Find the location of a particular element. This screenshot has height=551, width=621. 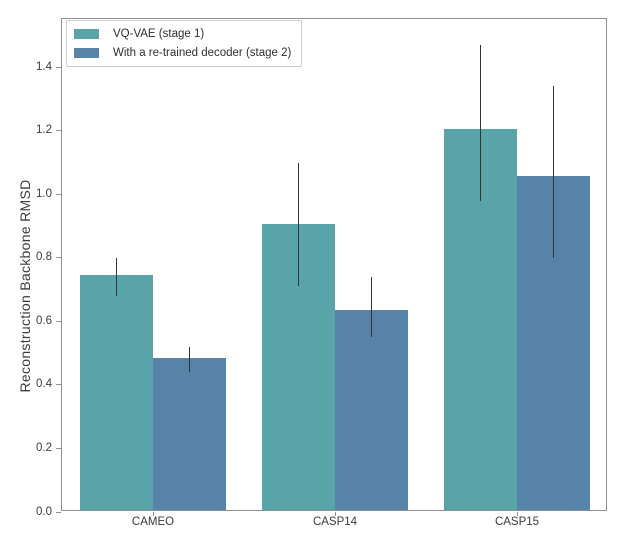

y-tick-label-0.2: 0.2 is located at coordinates (44, 447).